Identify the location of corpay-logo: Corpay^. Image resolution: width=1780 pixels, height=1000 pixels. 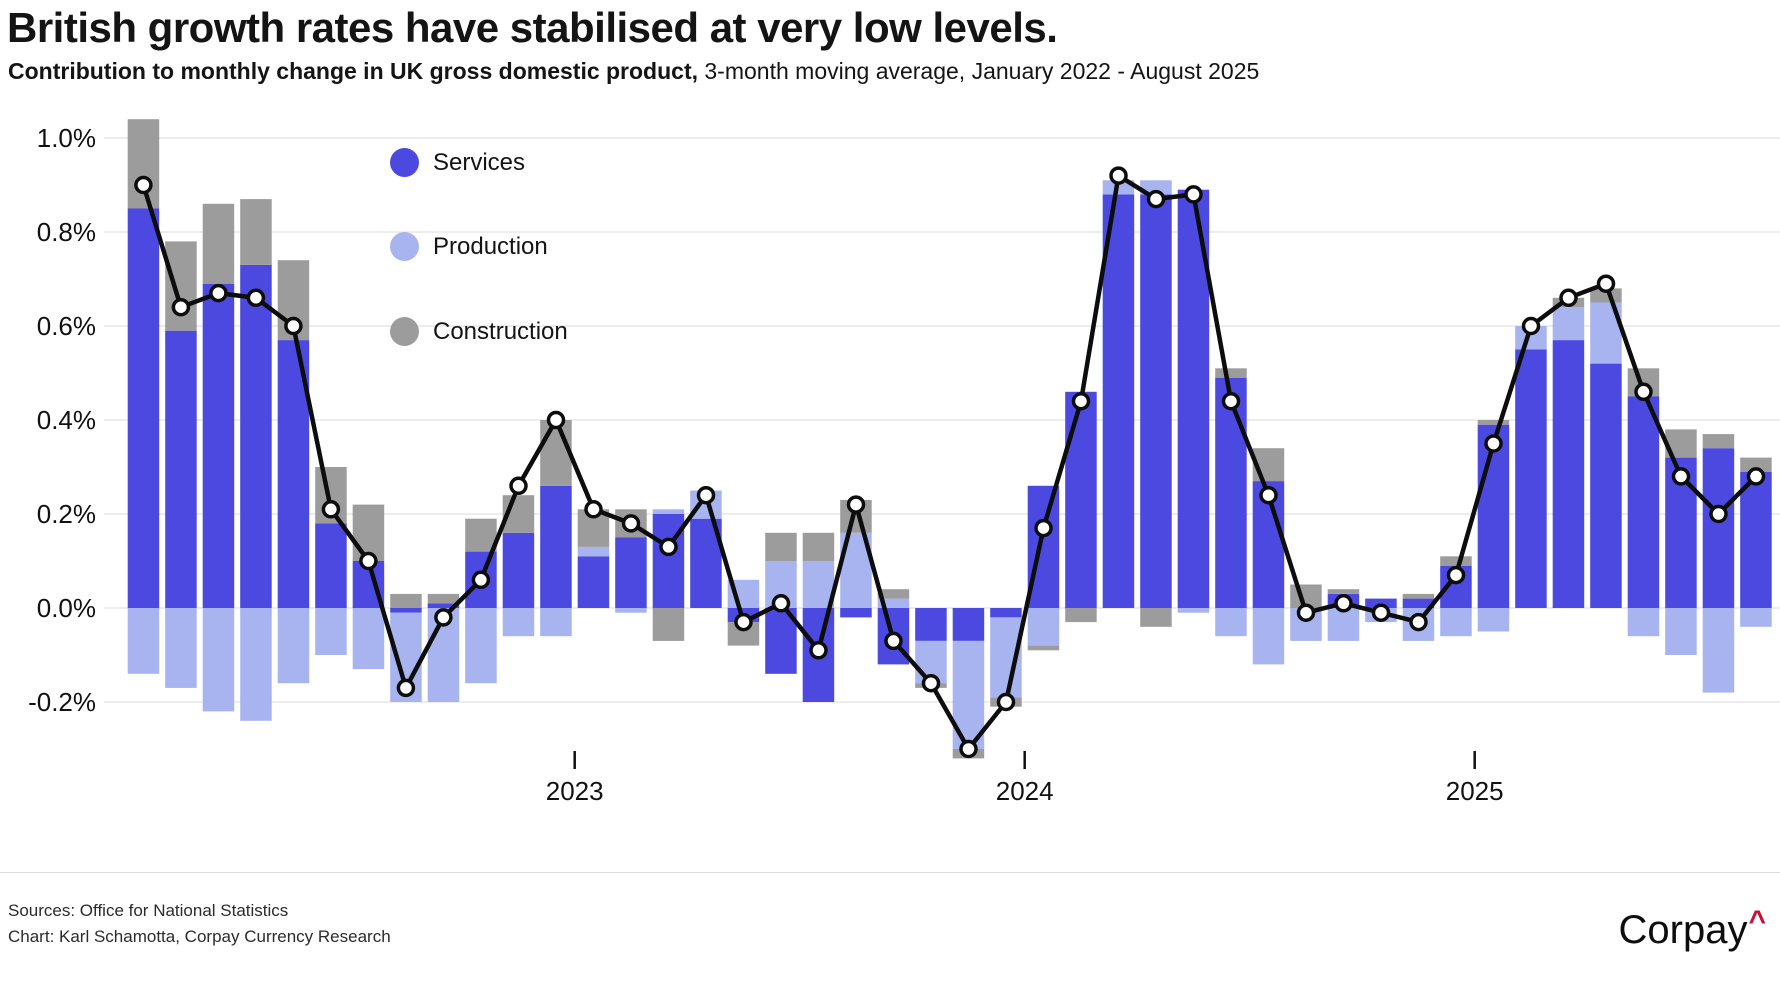
(1692, 929).